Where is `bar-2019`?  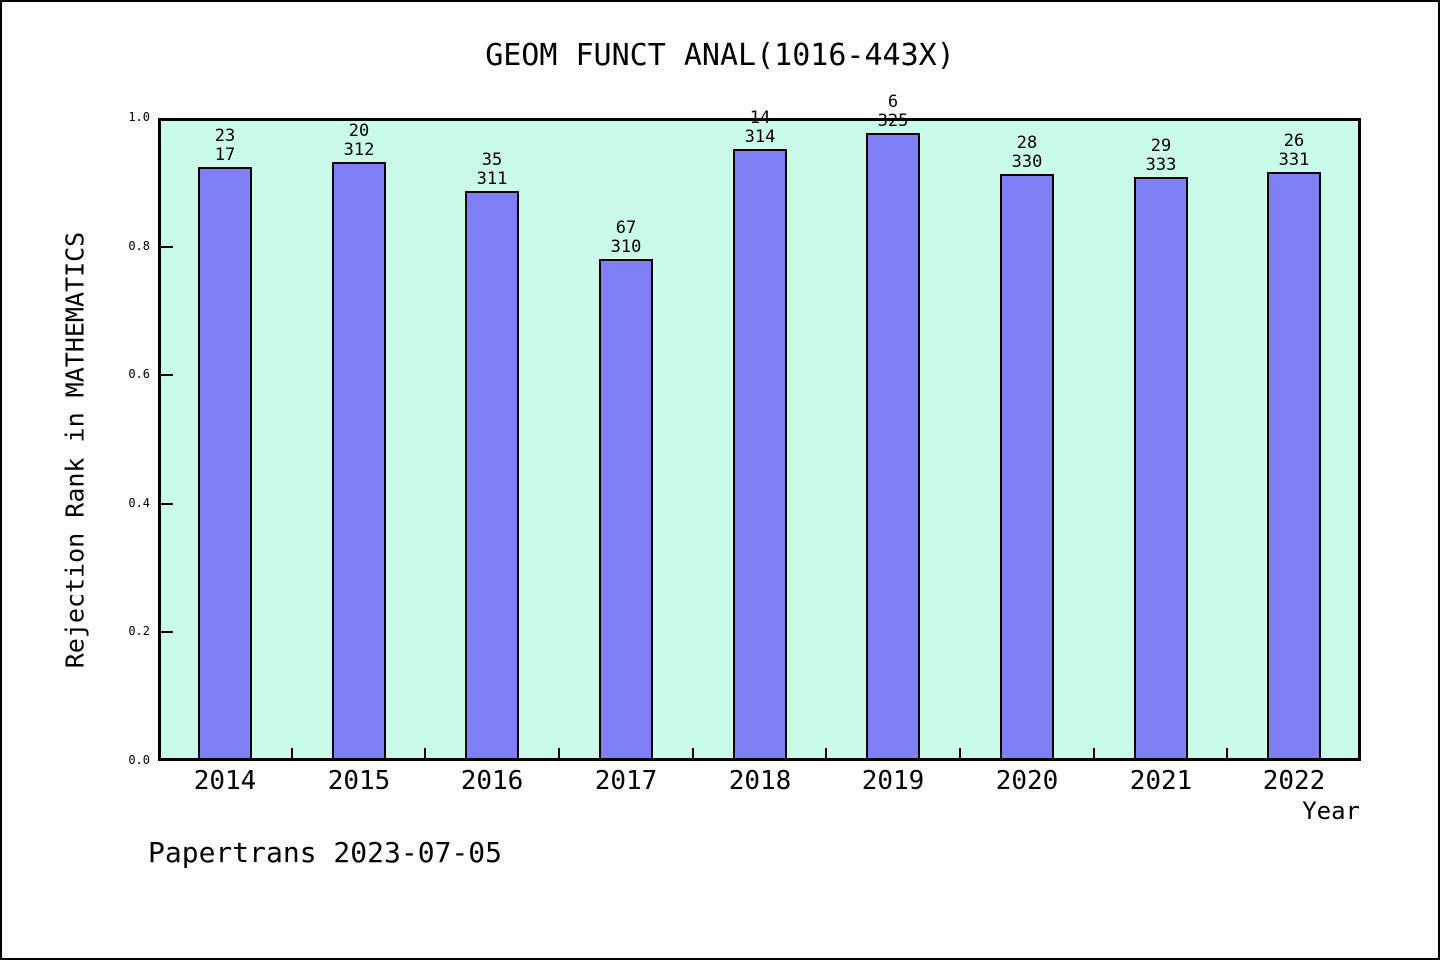 bar-2019 is located at coordinates (893, 447).